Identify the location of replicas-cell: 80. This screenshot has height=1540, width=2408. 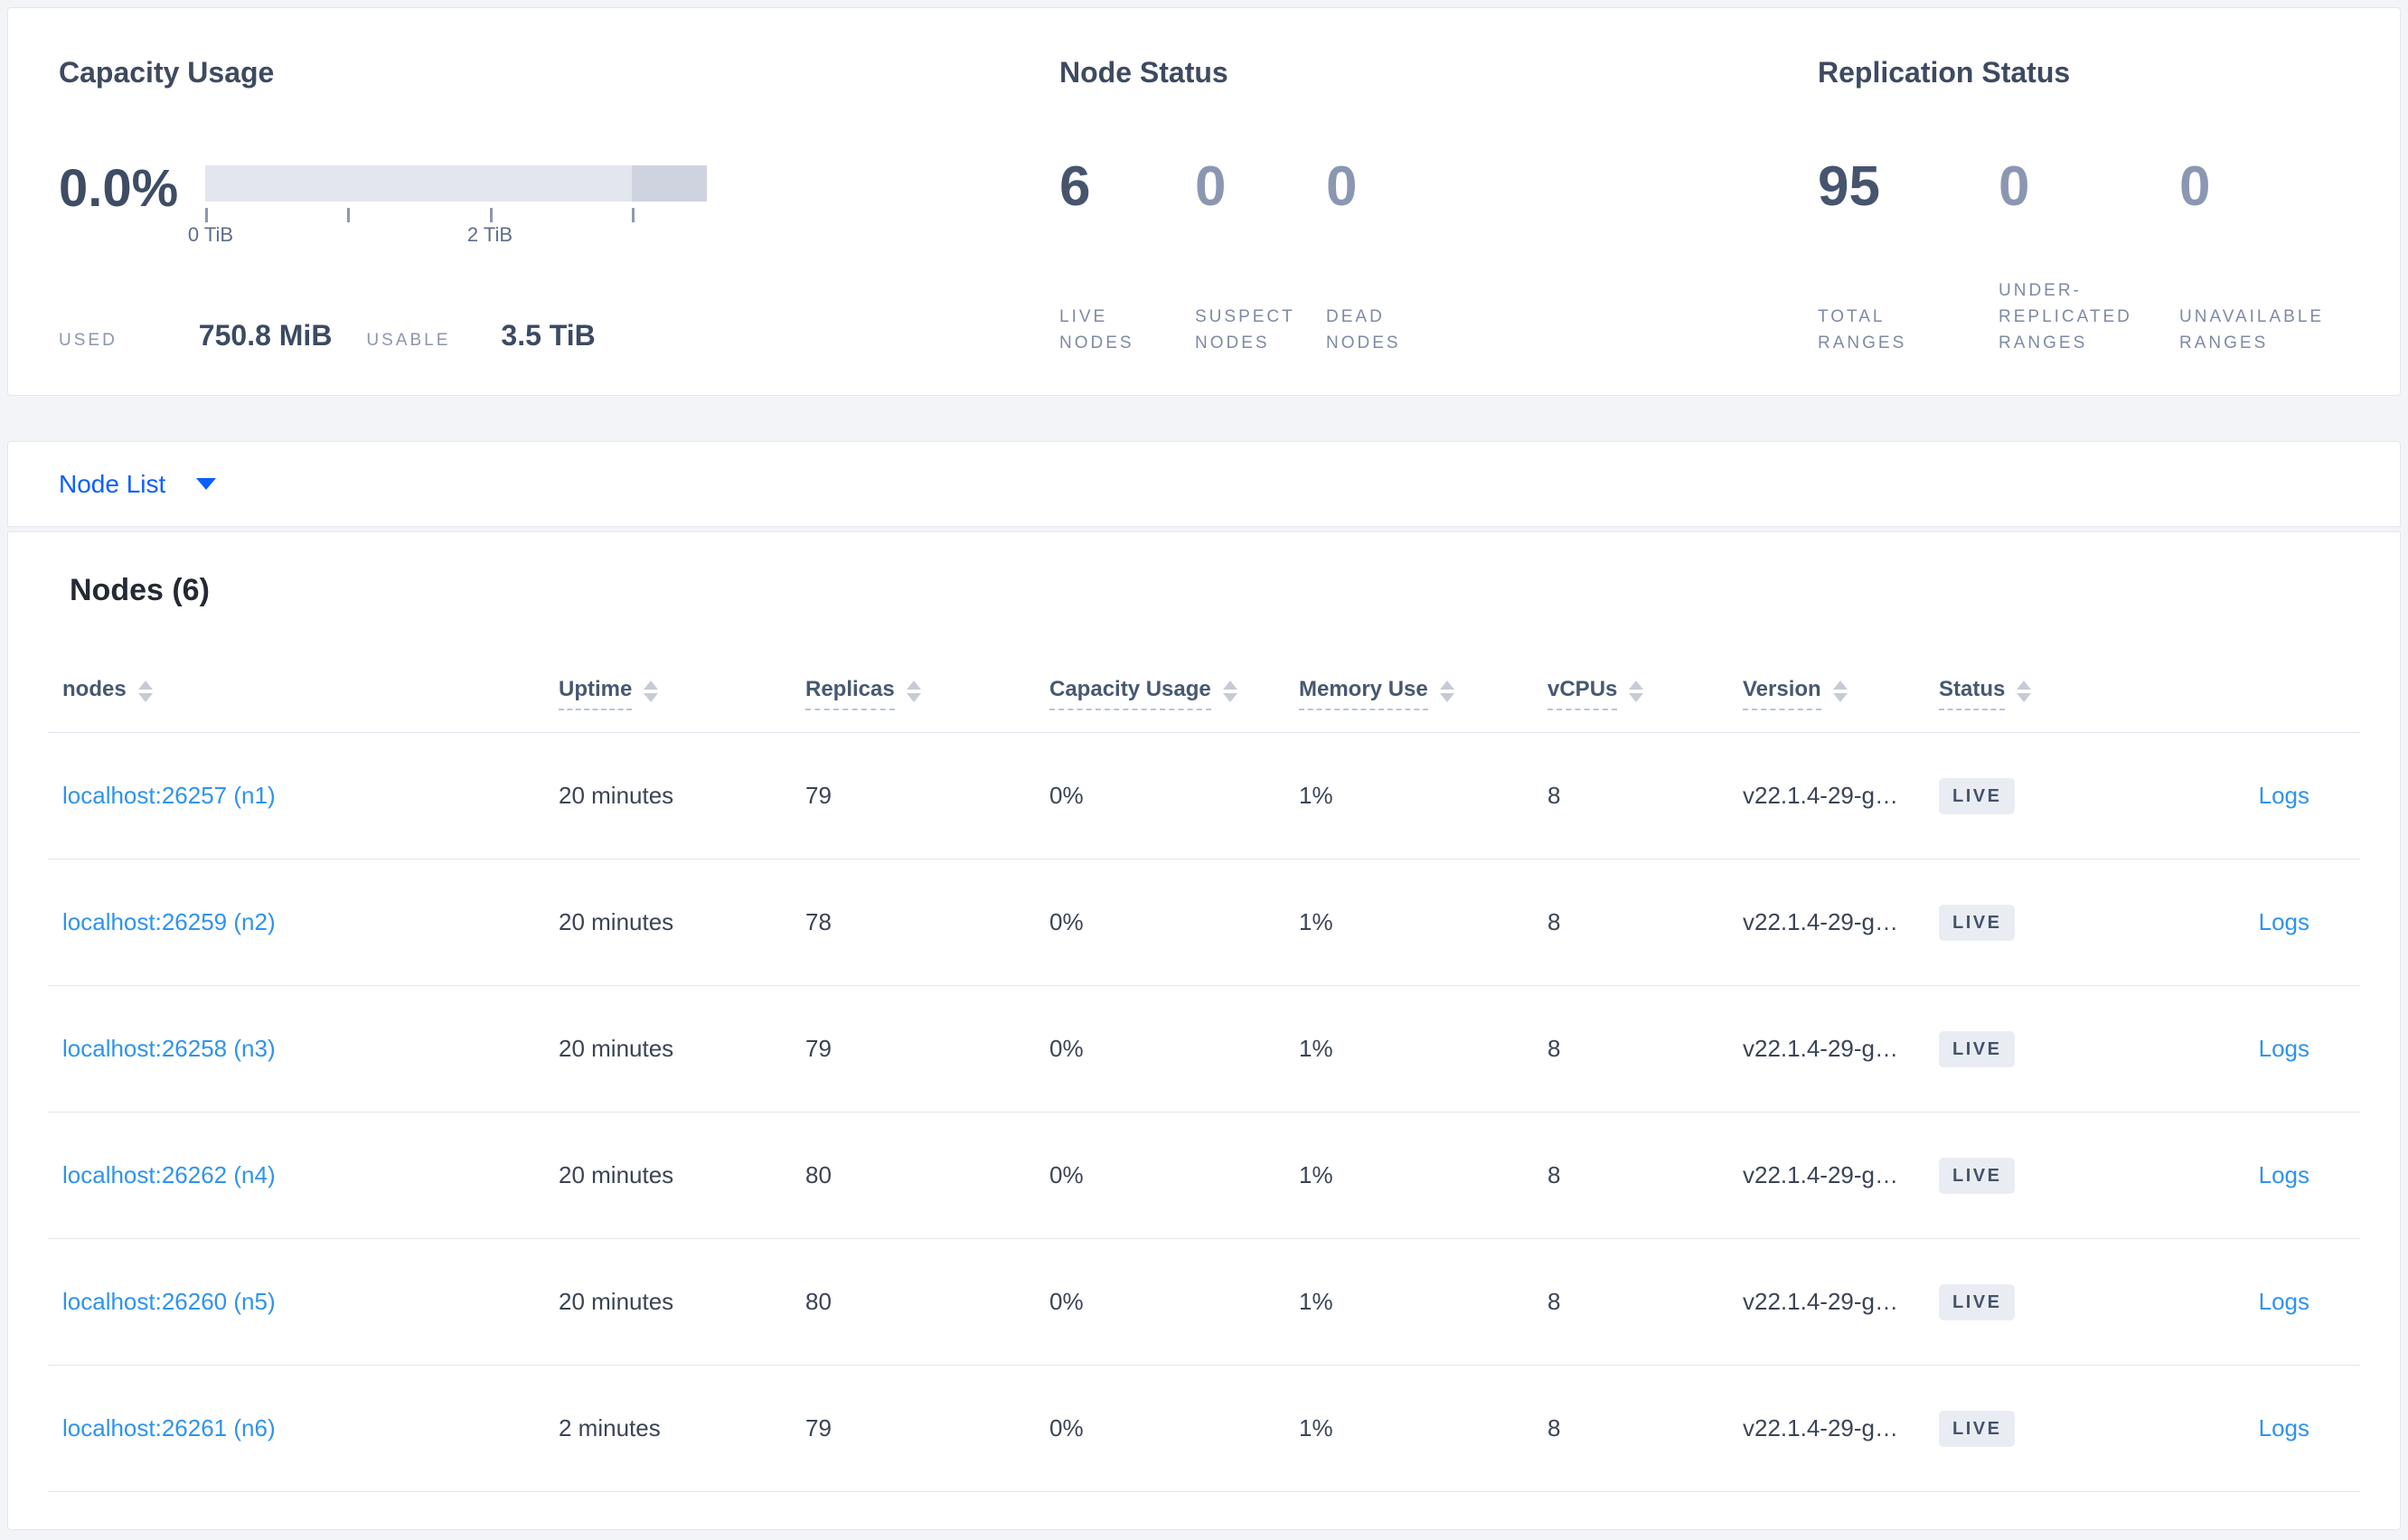
(818, 1301).